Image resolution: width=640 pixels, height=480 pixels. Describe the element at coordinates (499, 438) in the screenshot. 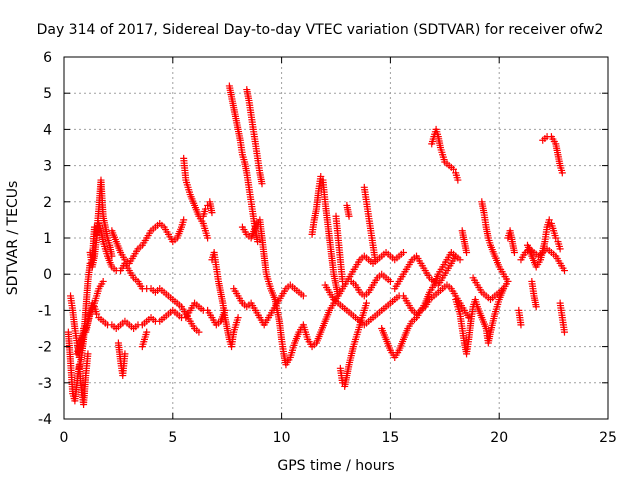

I see `x-tick-label: 20` at that location.